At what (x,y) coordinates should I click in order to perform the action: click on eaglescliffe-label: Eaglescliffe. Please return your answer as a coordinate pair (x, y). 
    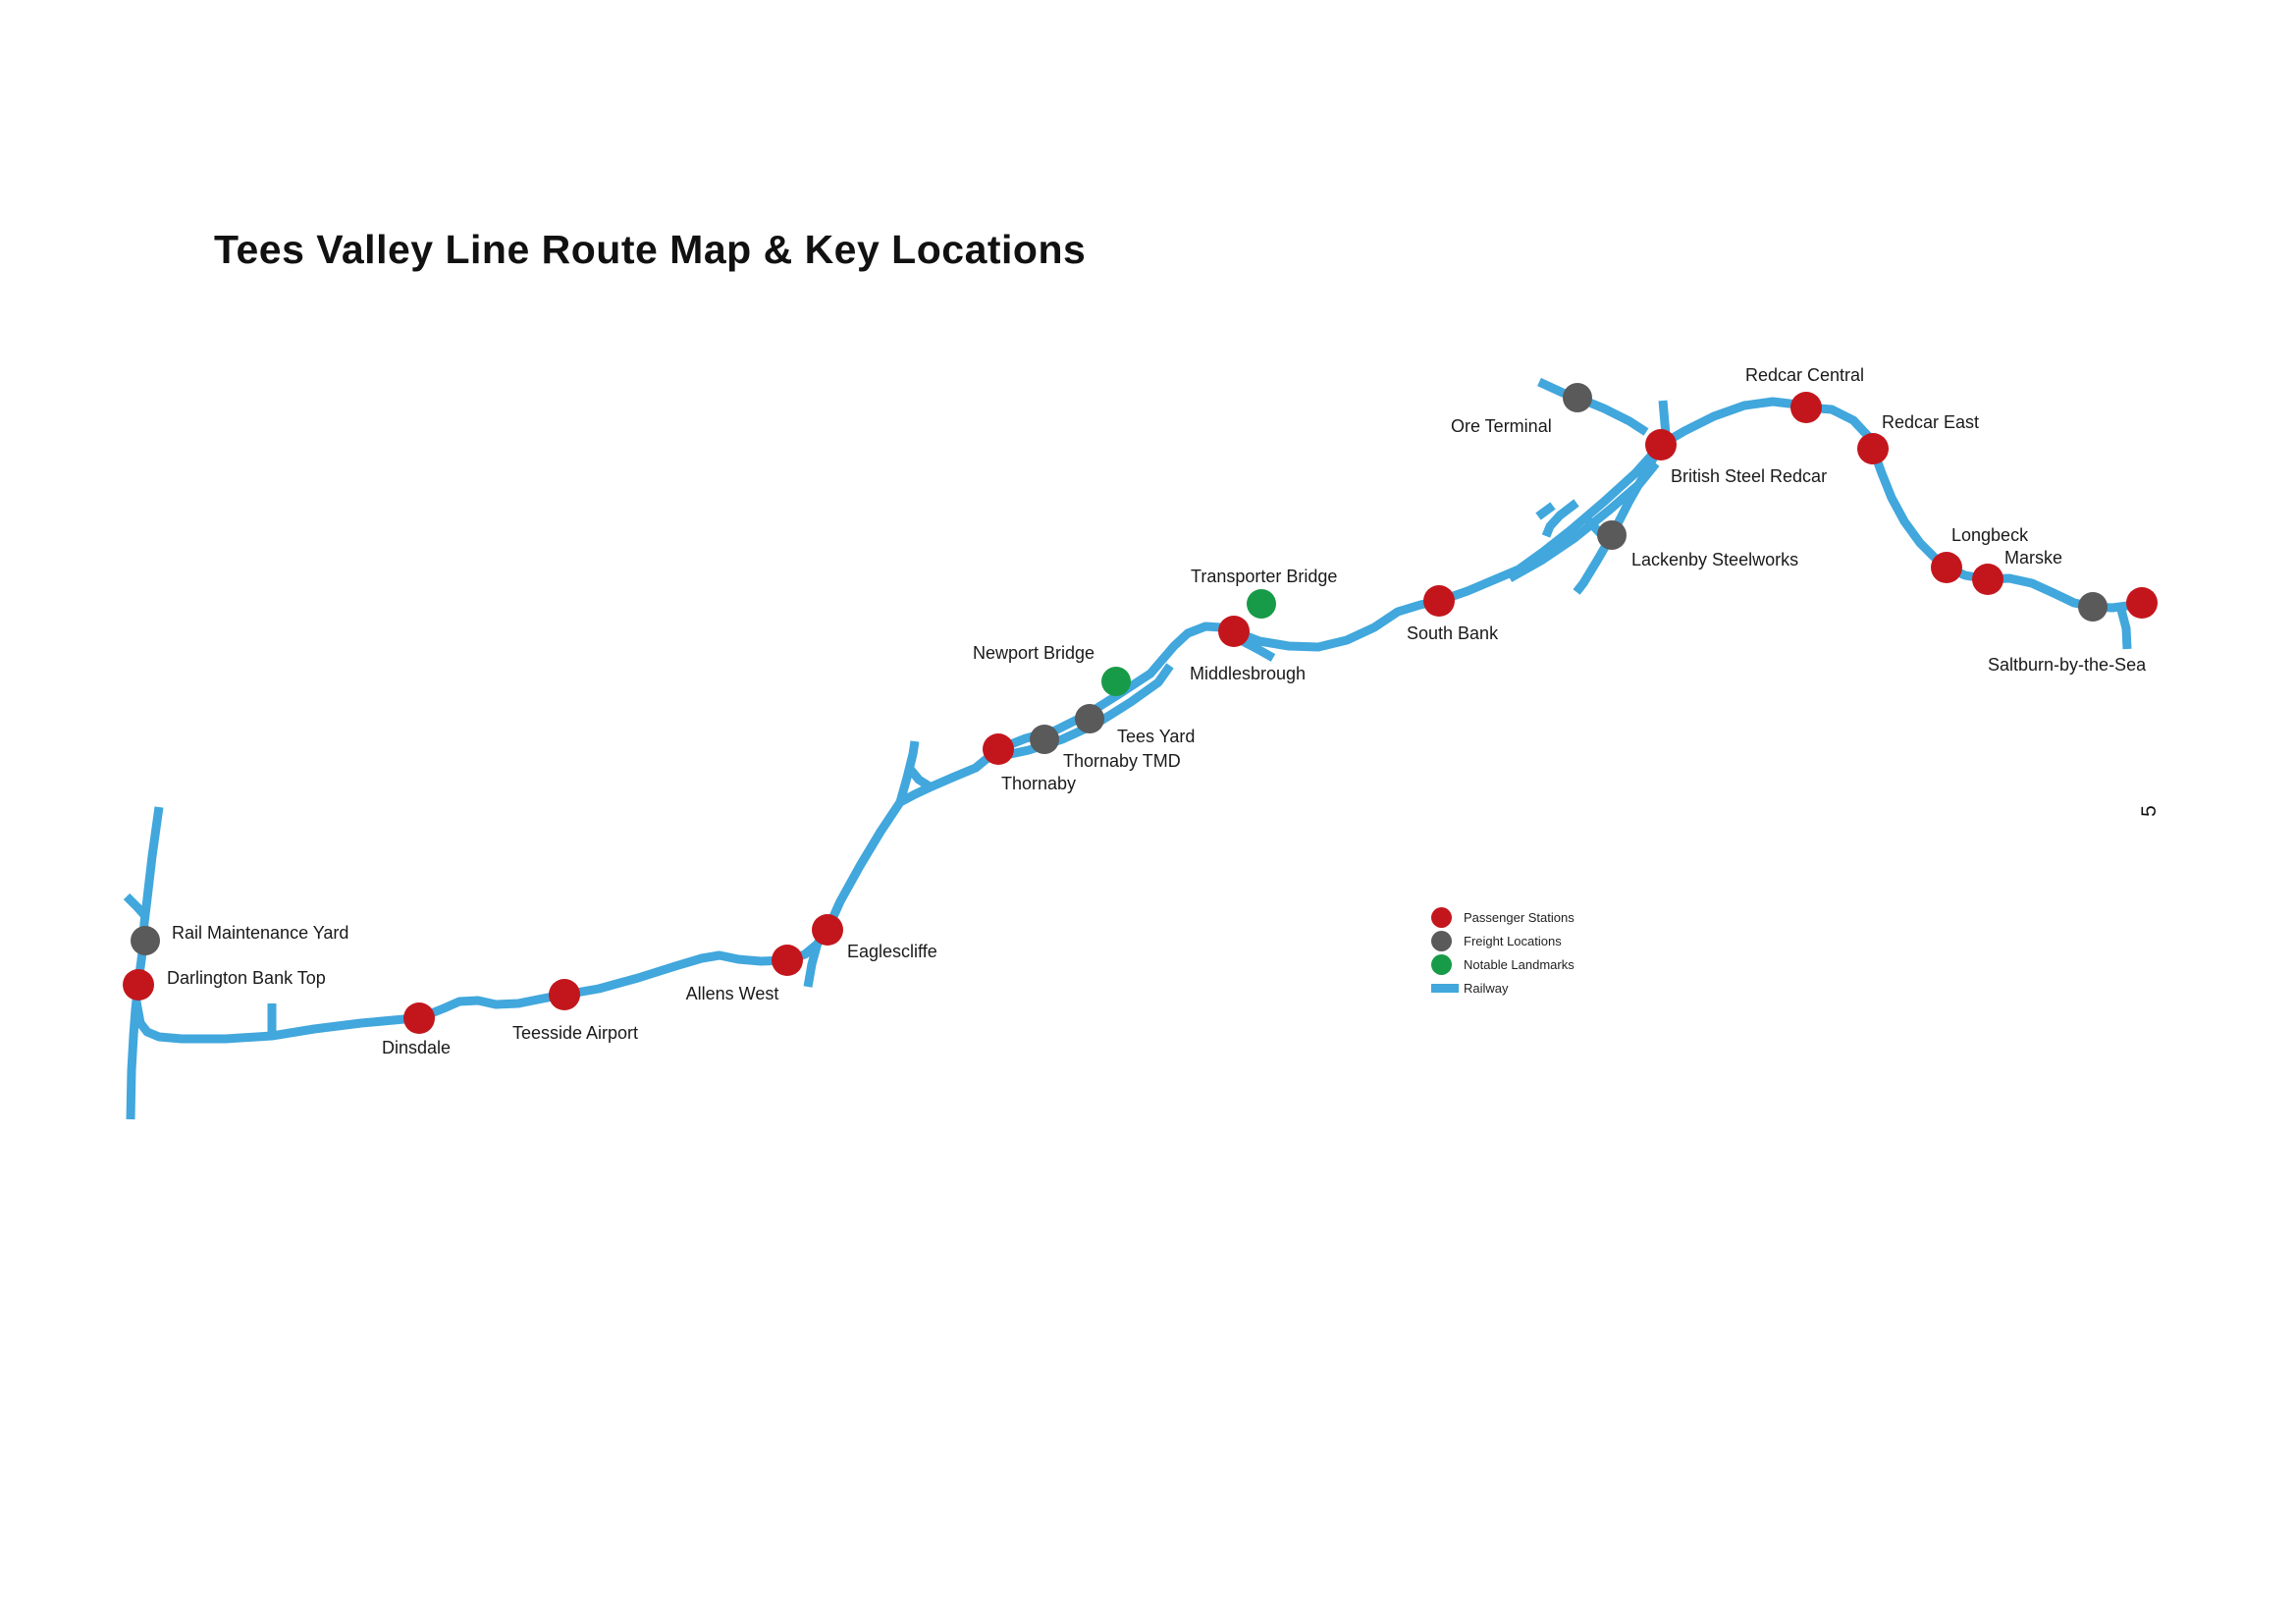
    Looking at the image, I should click on (892, 951).